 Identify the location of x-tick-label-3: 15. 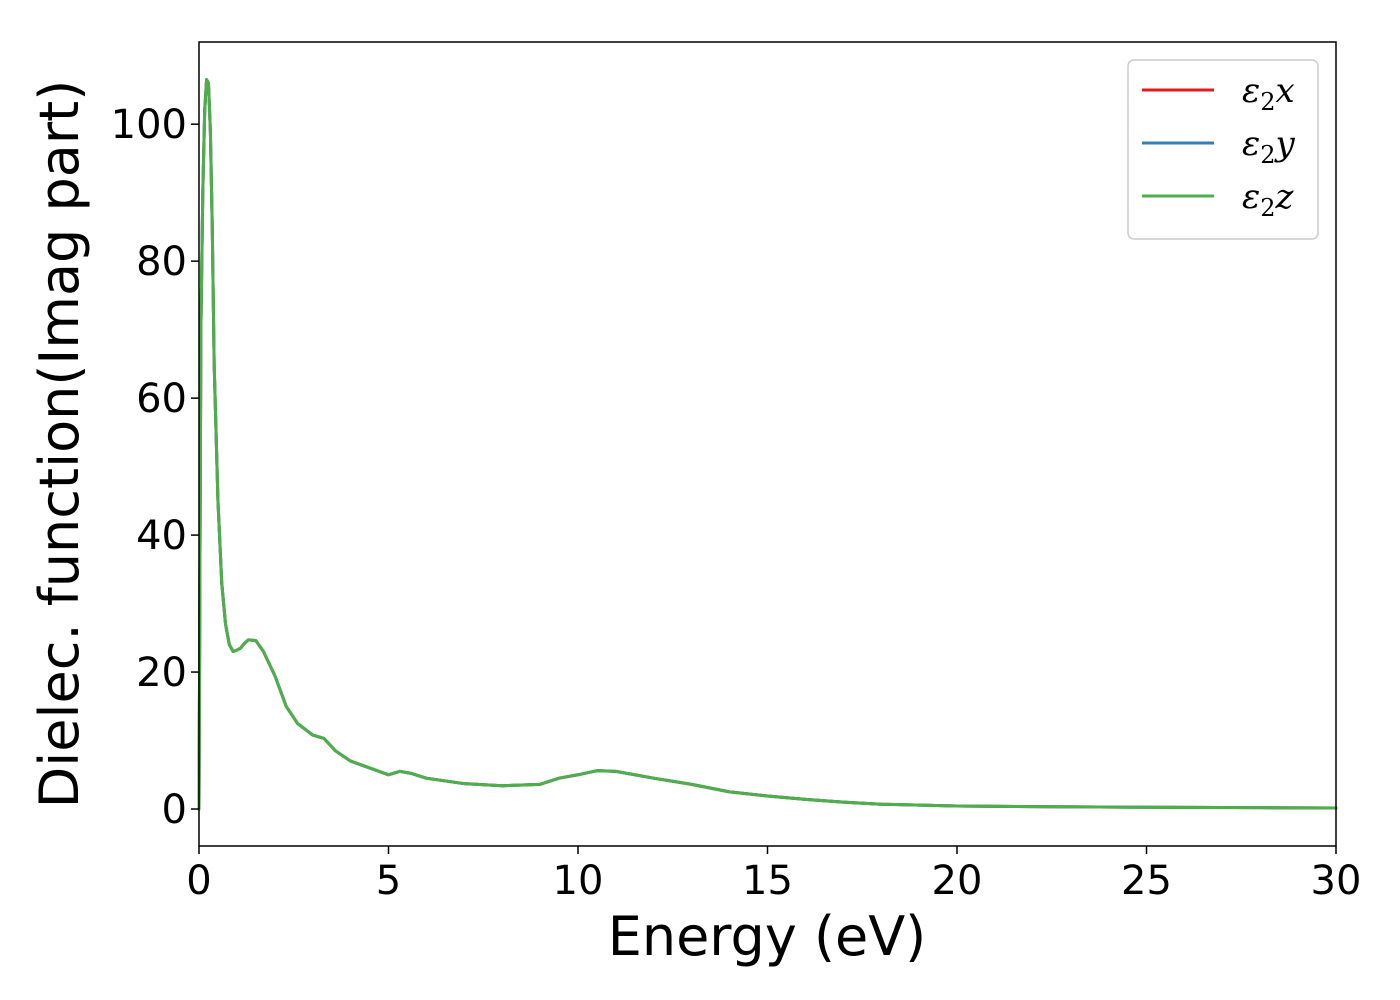
(767, 881).